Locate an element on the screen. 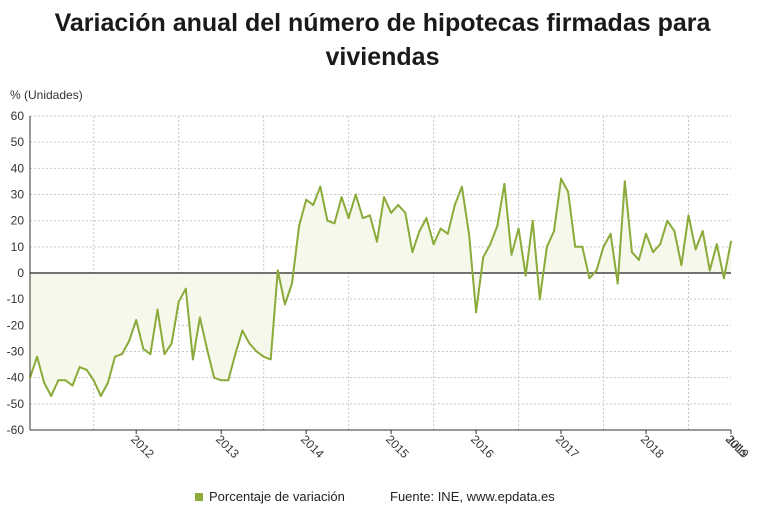 The height and width of the screenshot is (515, 765). legend: Porcentaje de variación is located at coordinates (270, 496).